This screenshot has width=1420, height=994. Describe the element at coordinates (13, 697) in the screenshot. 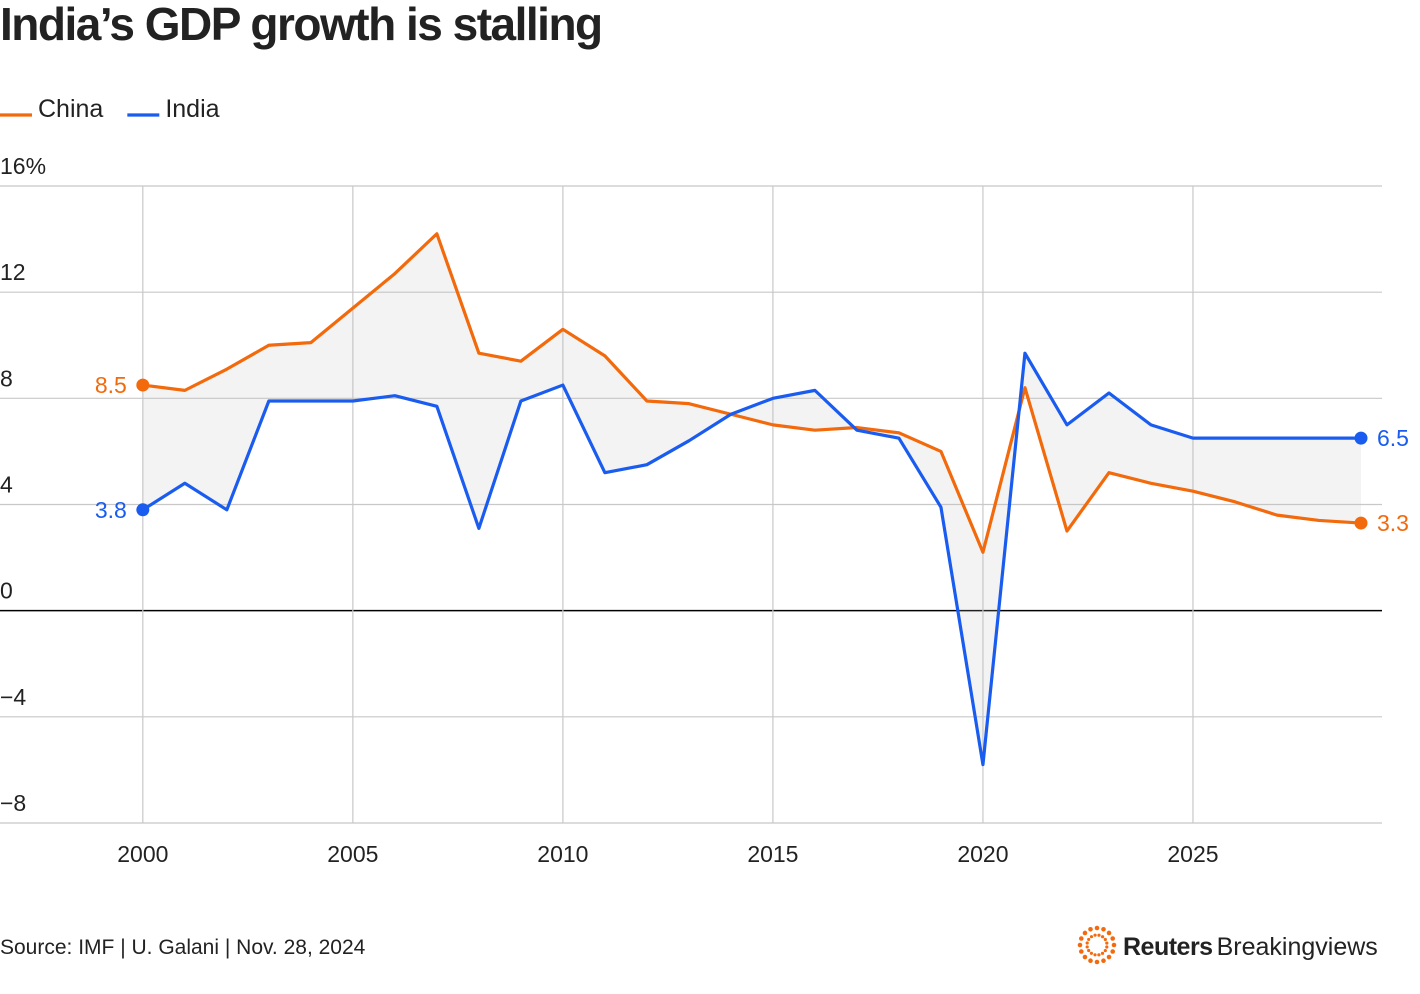

I see `y-tick-label: −4` at that location.